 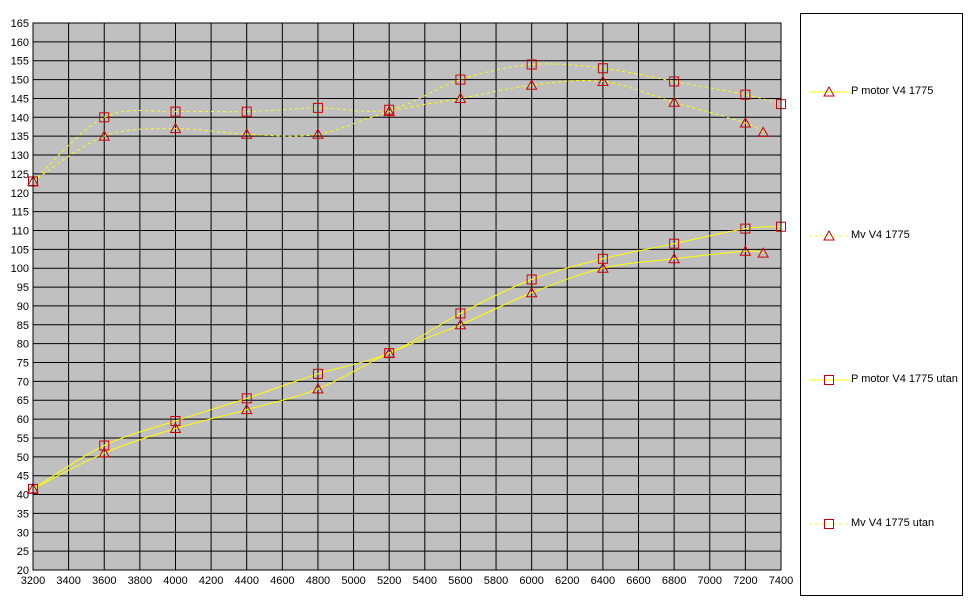 What do you see at coordinates (23, 420) in the screenshot?
I see `y-tick-label: 60` at bounding box center [23, 420].